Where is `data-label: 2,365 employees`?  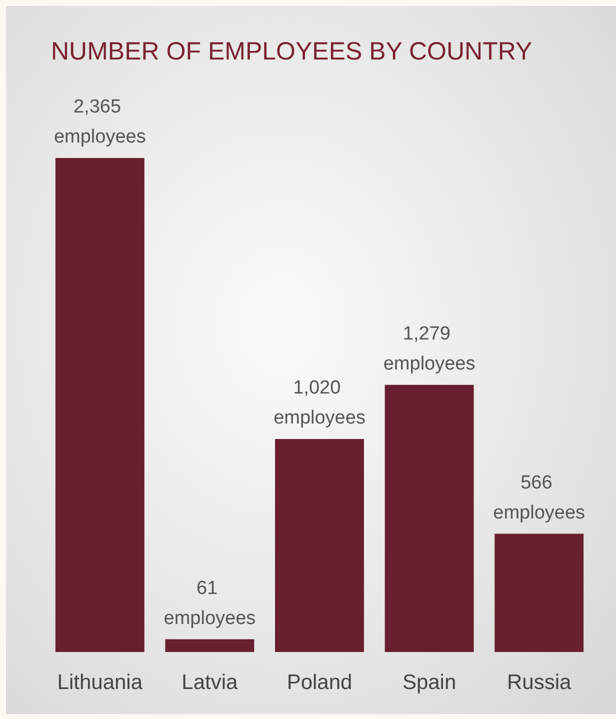 data-label: 2,365 employees is located at coordinates (100, 122).